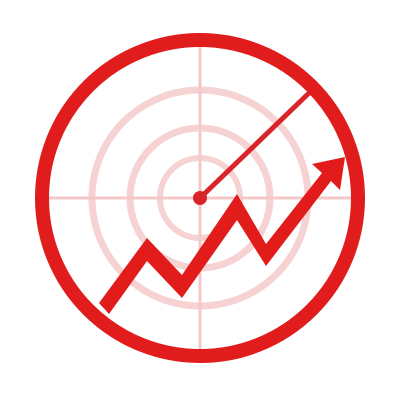  I want to click on radar-center-dot, so click(200, 198).